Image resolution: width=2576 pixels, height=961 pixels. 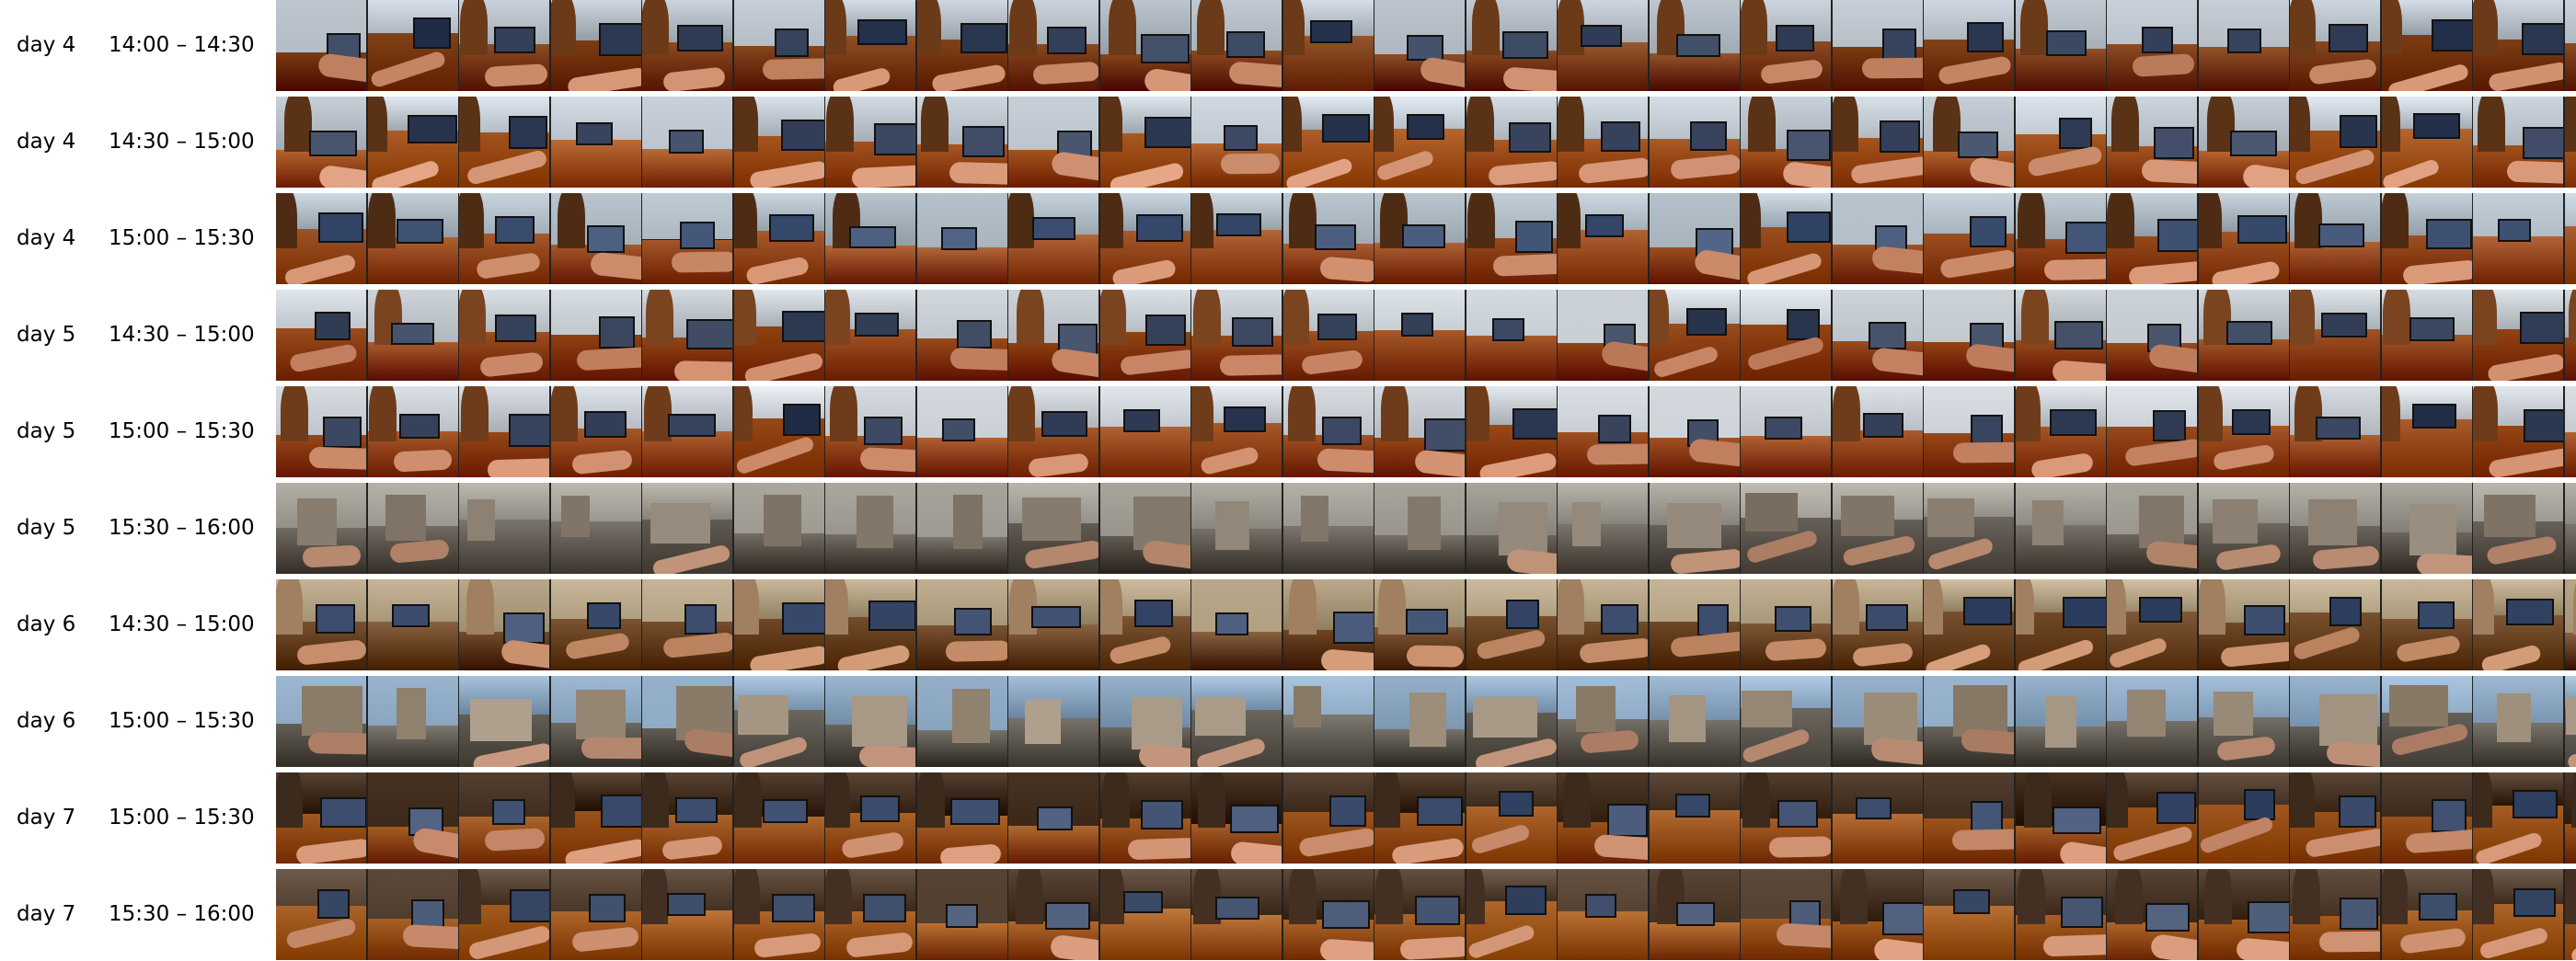 I want to click on row-day-label: day 4, so click(x=46, y=238).